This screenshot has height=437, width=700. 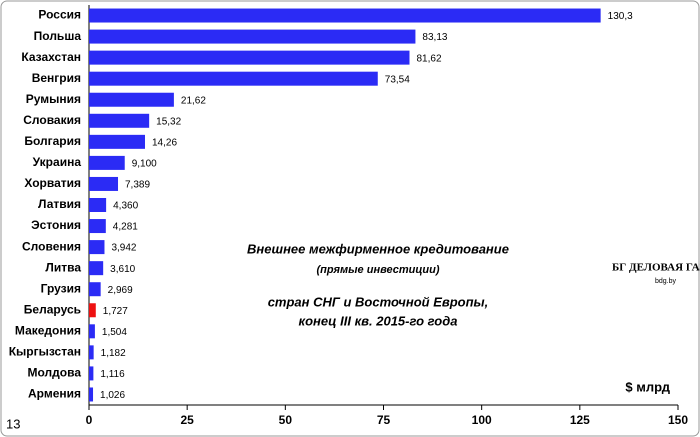 What do you see at coordinates (125, 206) in the screenshot?
I see `value-label: 4,360` at bounding box center [125, 206].